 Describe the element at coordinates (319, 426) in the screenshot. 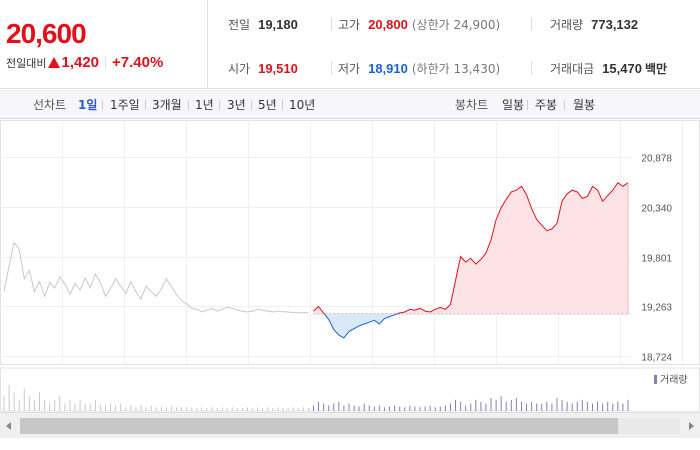

I see `scroll-thumb` at that location.